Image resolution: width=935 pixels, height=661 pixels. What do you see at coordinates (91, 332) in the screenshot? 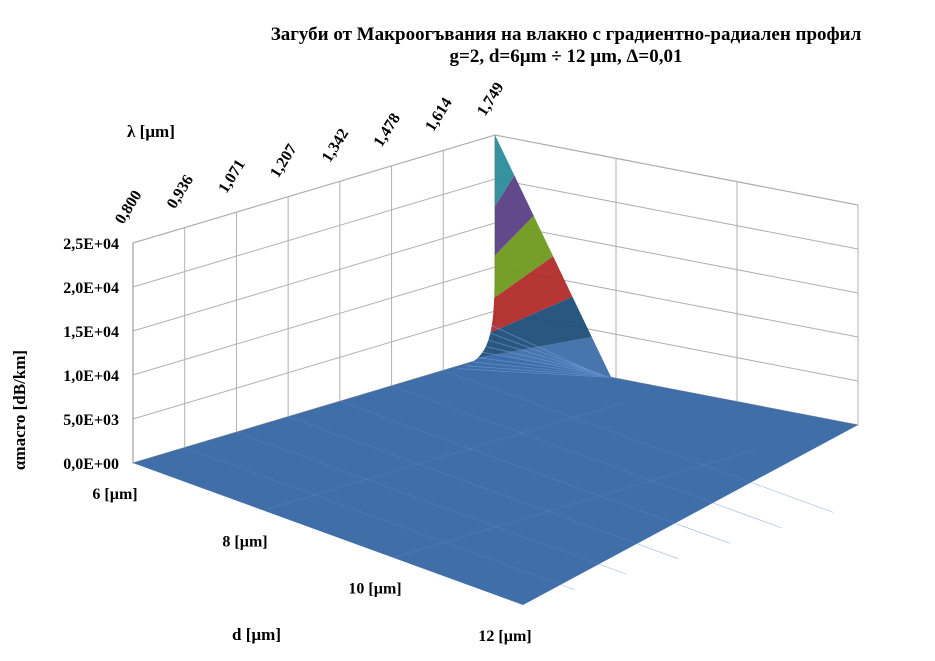
I see `z-tick-label: 1,5E+04` at bounding box center [91, 332].